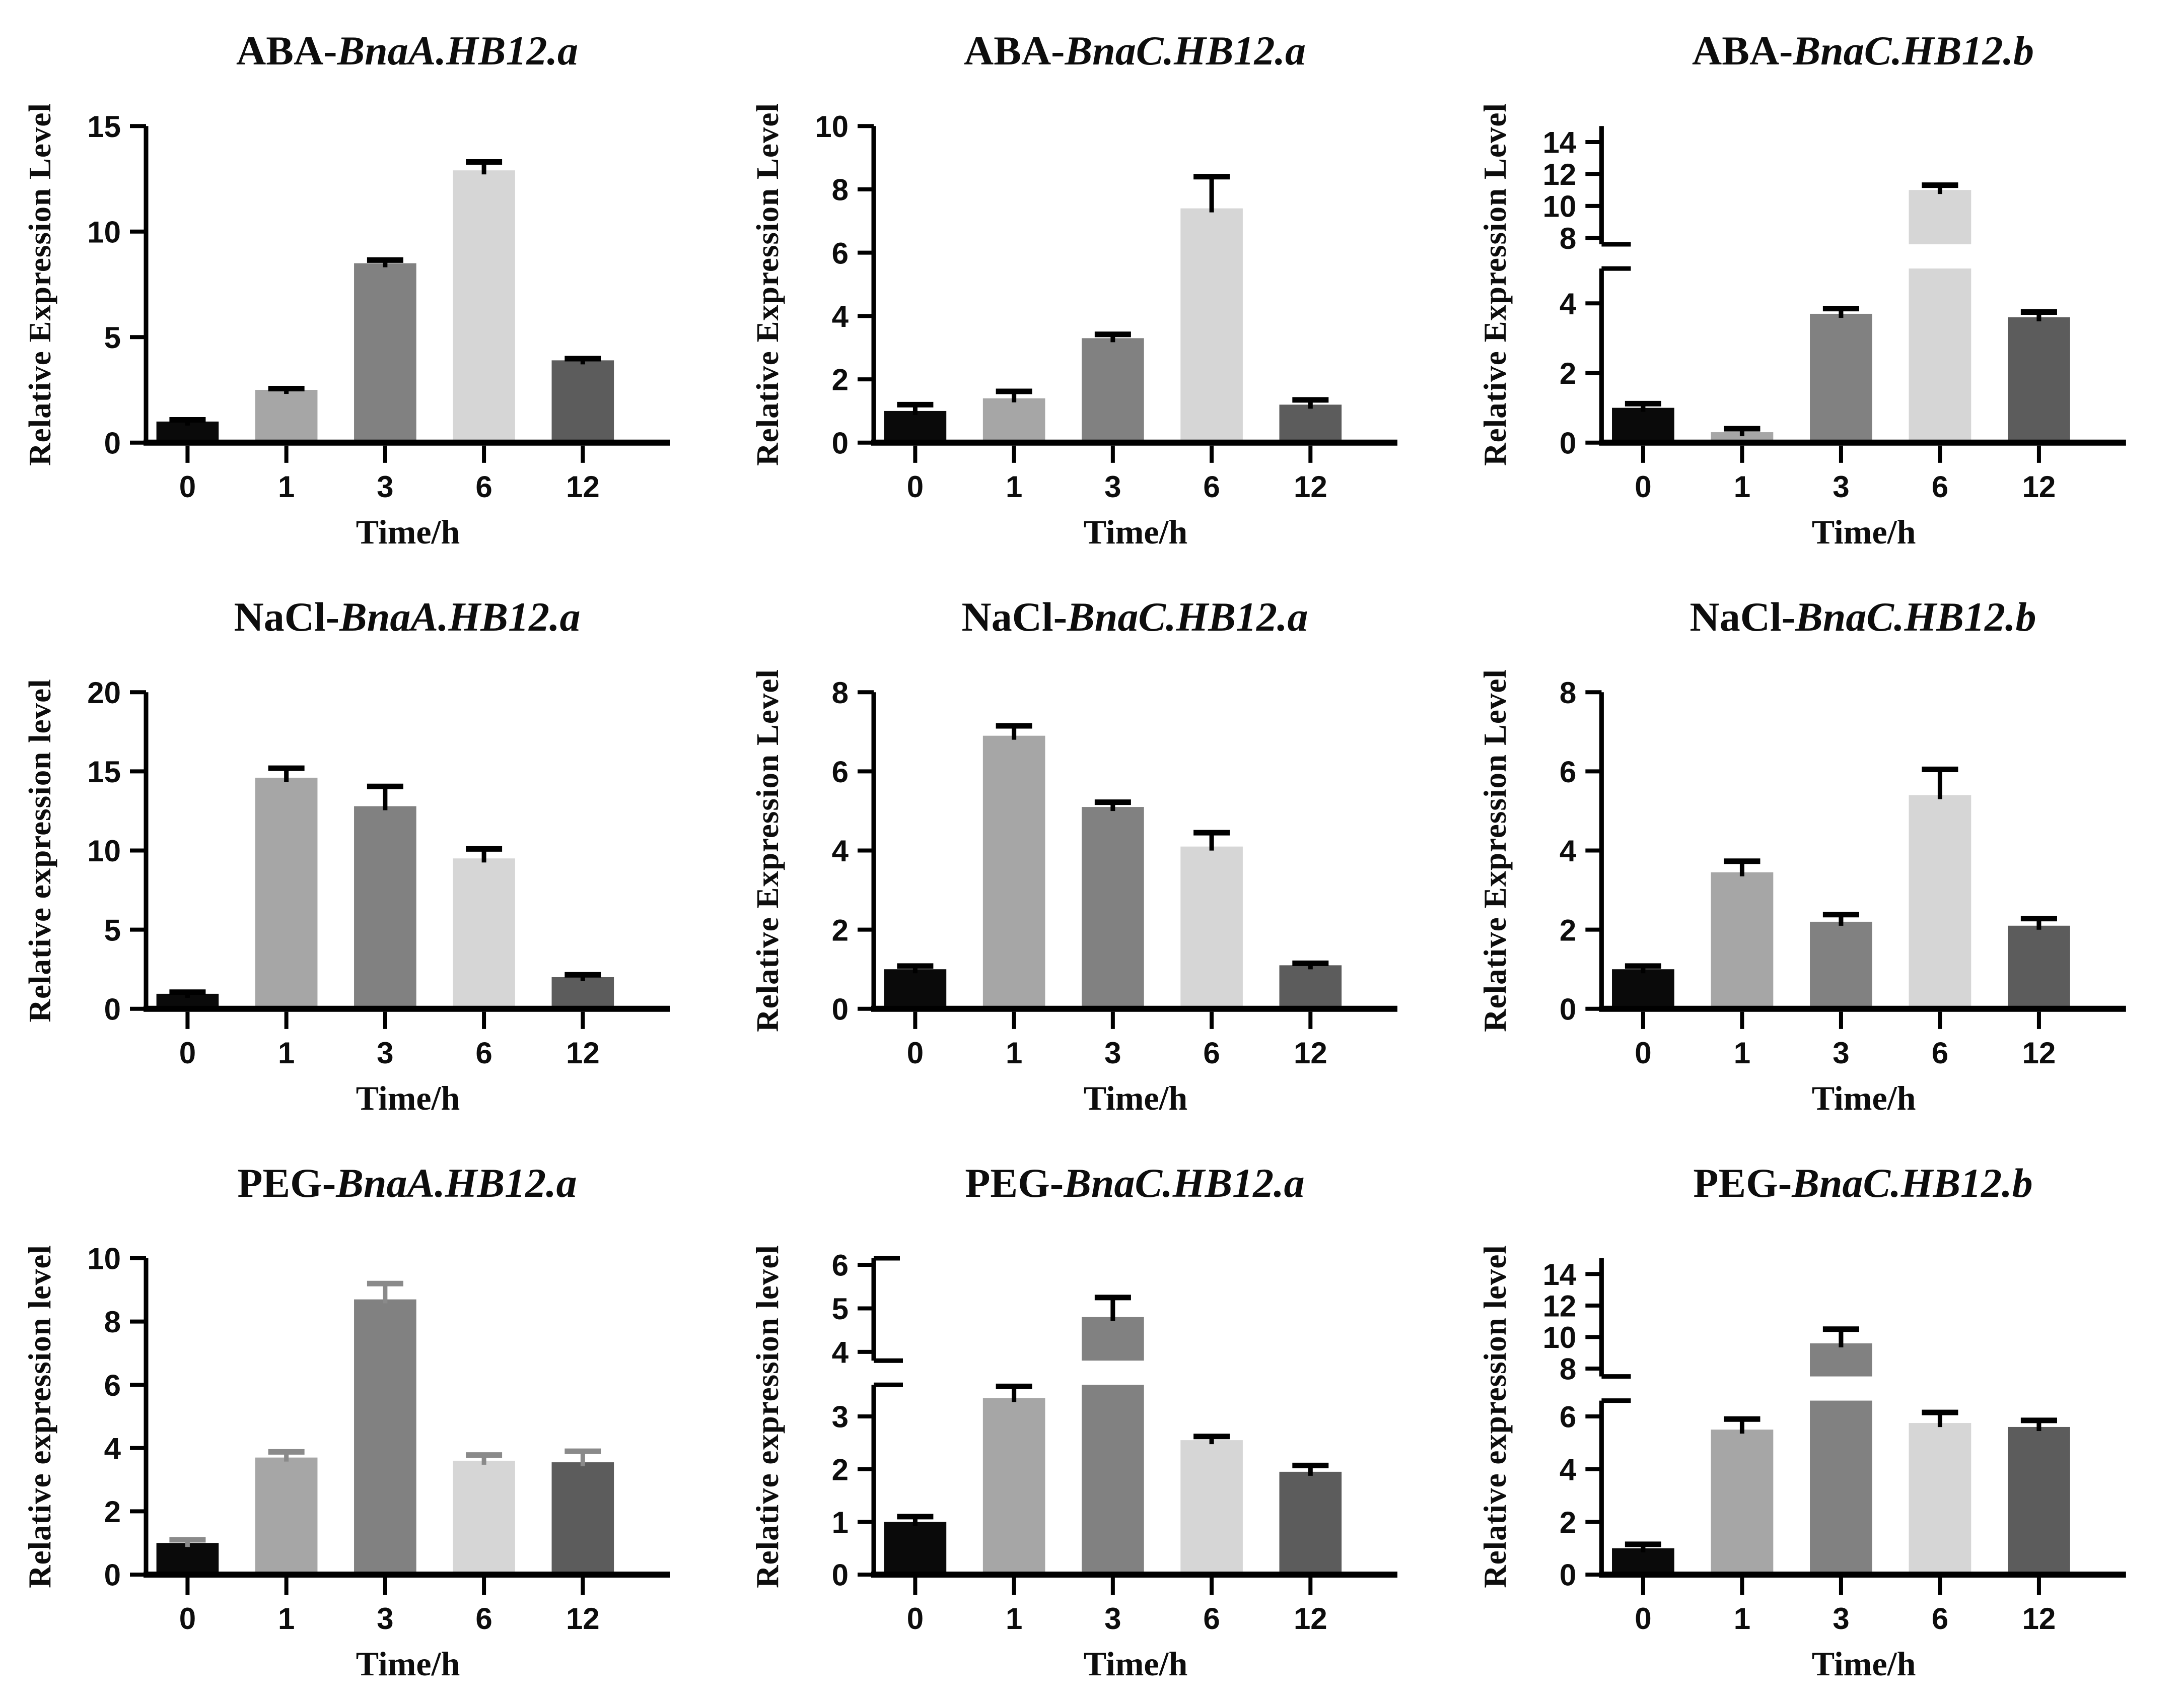 This screenshot has width=2184, height=1698. I want to click on y-tick-label: 15, so click(104, 127).